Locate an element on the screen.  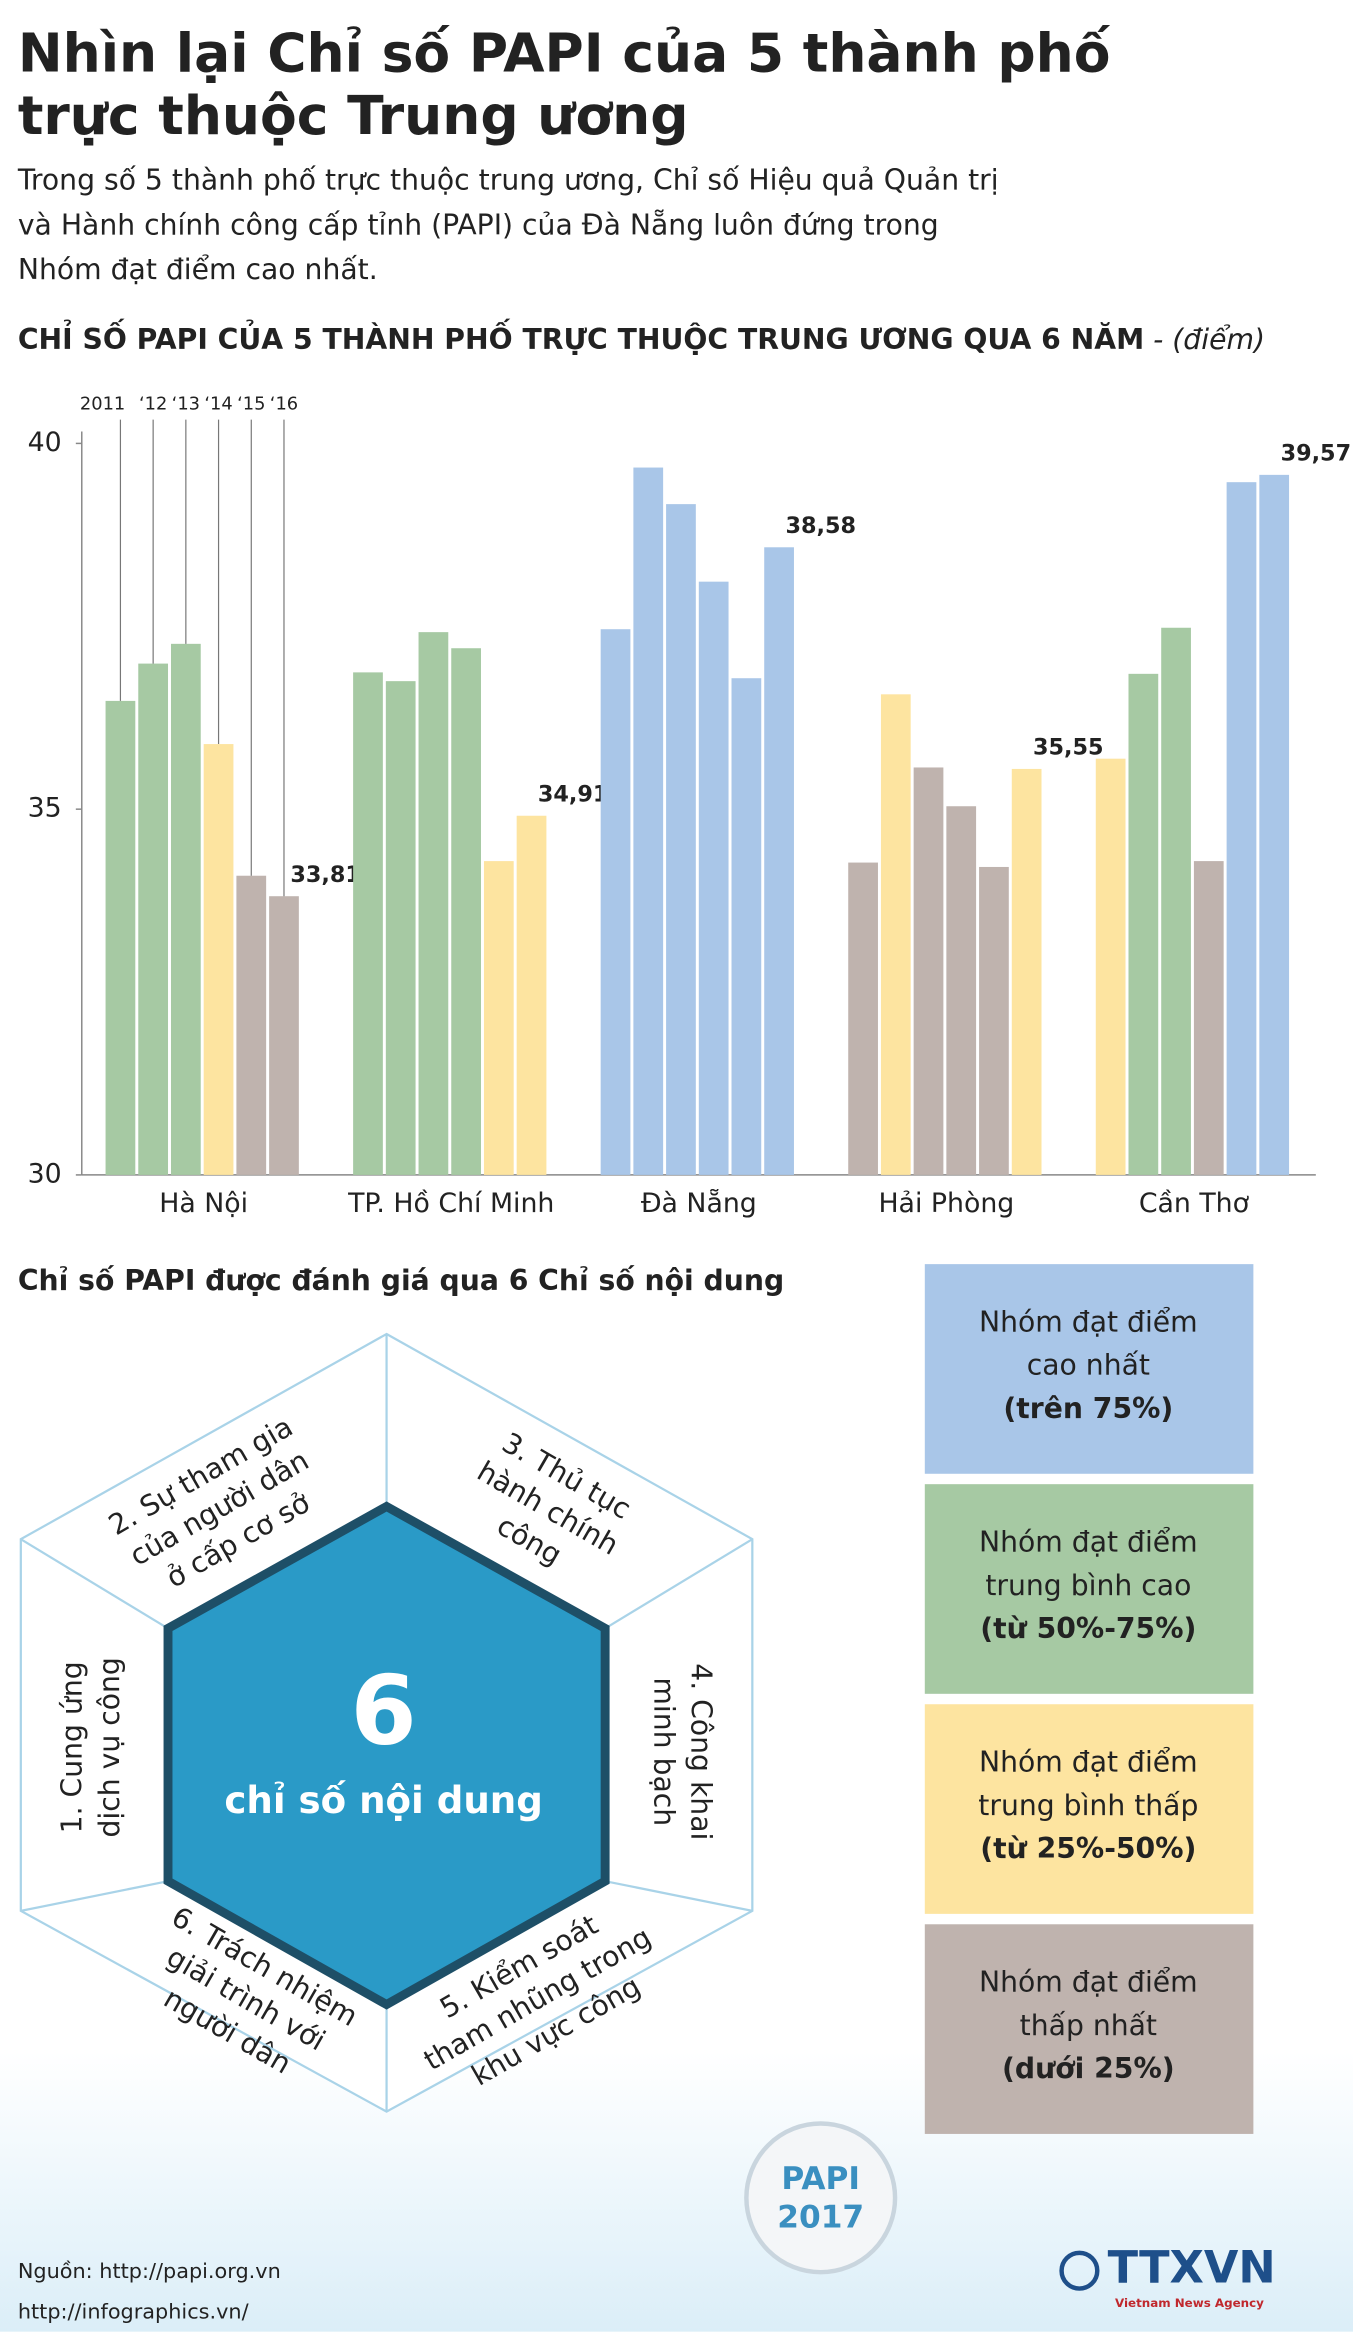
y-tick-label: 30 is located at coordinates (45, 1173).